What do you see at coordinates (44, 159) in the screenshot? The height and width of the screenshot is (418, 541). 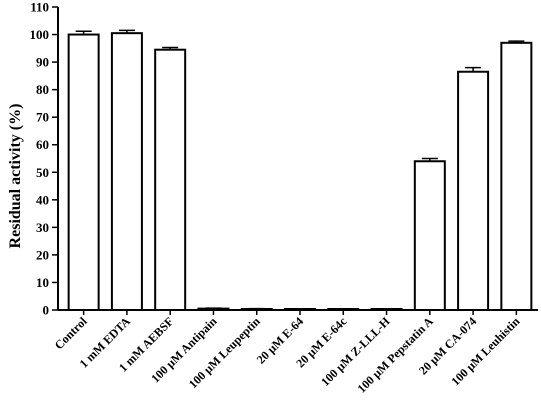 I see `y-axis-ticks: 0 10 20 30 40 50 60 70 80 90 100 110` at bounding box center [44, 159].